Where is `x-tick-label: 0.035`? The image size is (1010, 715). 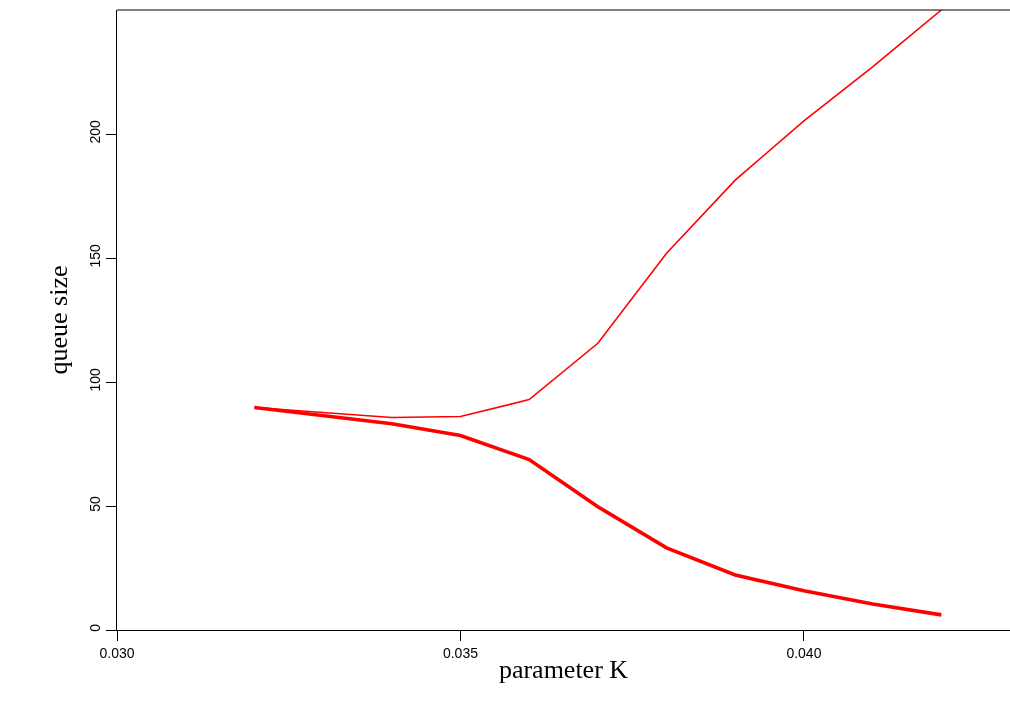
x-tick-label: 0.035 is located at coordinates (460, 652).